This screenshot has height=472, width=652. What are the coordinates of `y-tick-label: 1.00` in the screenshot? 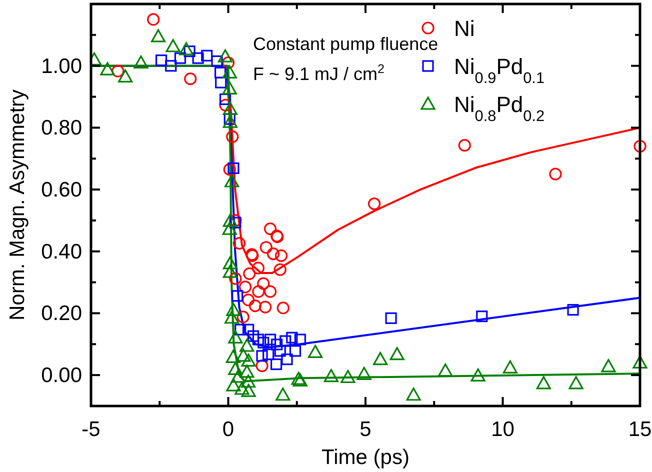 It's located at (61, 66).